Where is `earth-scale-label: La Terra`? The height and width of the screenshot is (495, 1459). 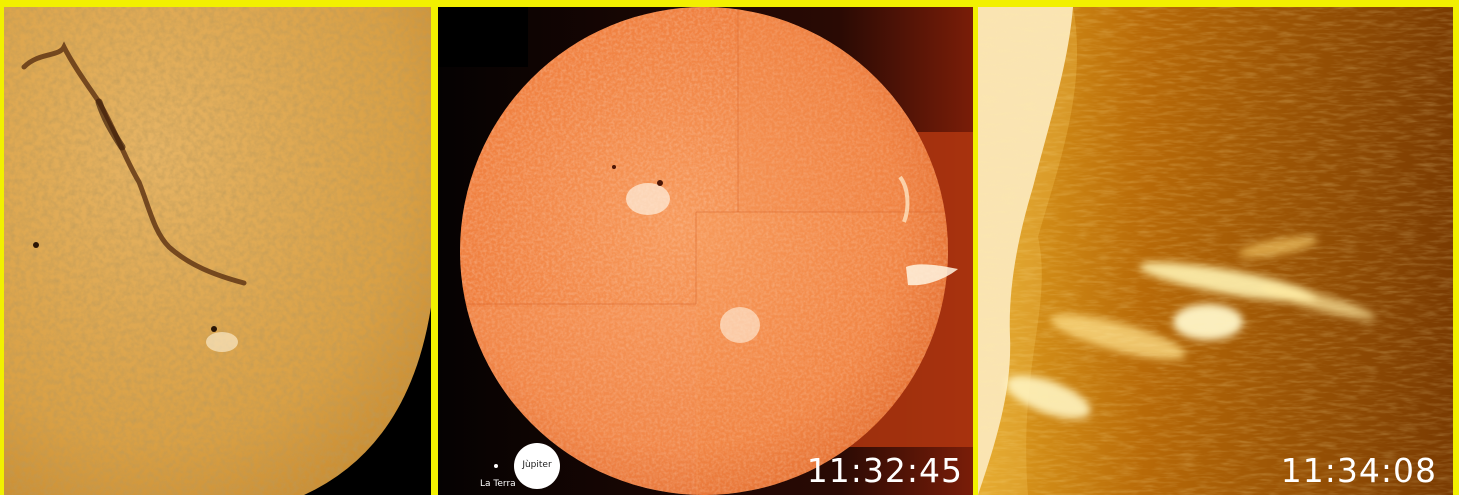
earth-scale-label: La Terra is located at coordinates (498, 484).